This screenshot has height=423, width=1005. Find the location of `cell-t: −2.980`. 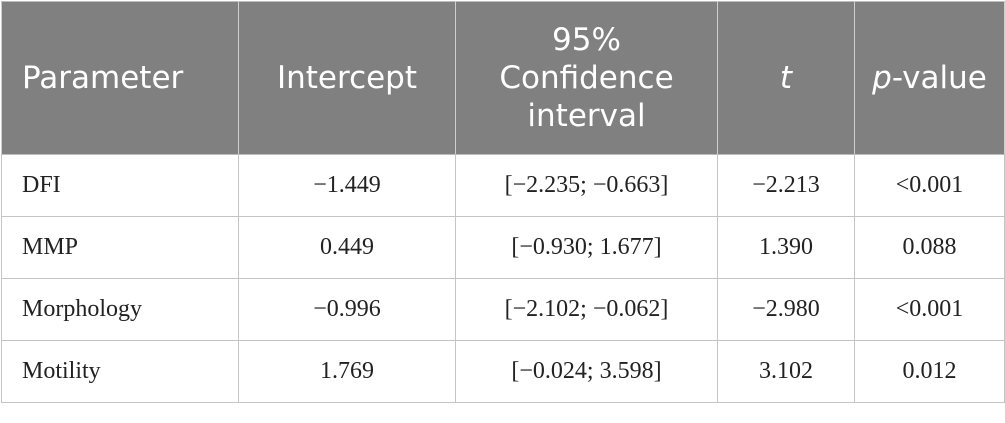

cell-t: −2.980 is located at coordinates (786, 309).